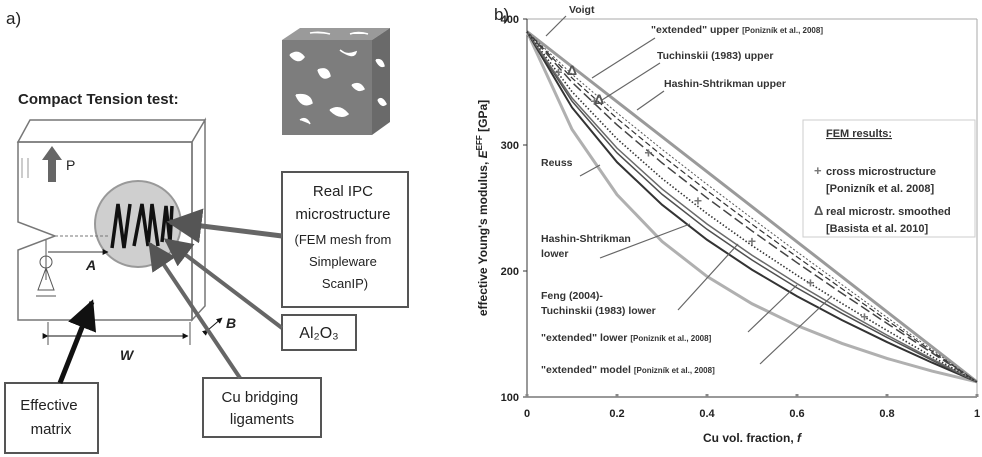 The height and width of the screenshot is (457, 982). I want to click on curve-label-text: Feng (2004)-, so click(572, 296).